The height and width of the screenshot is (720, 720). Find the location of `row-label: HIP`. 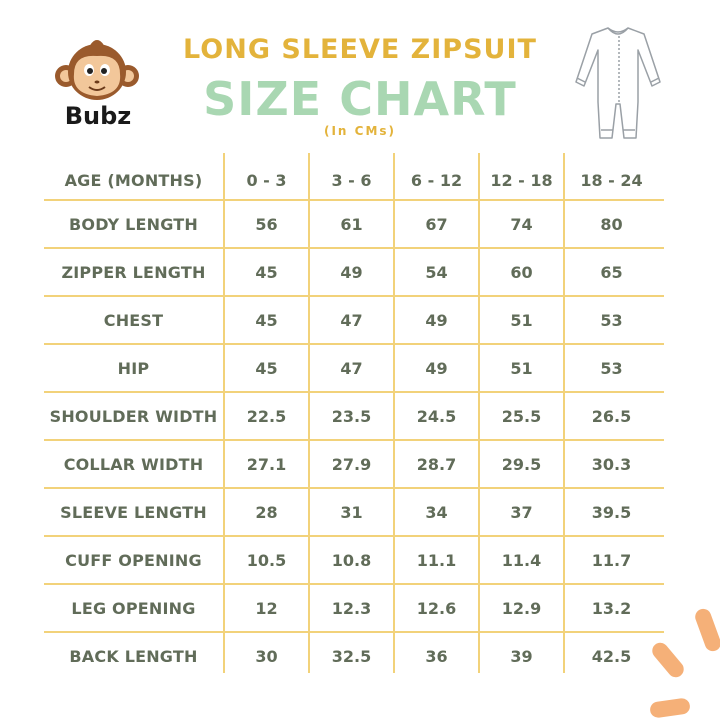

row-label: HIP is located at coordinates (133, 368).